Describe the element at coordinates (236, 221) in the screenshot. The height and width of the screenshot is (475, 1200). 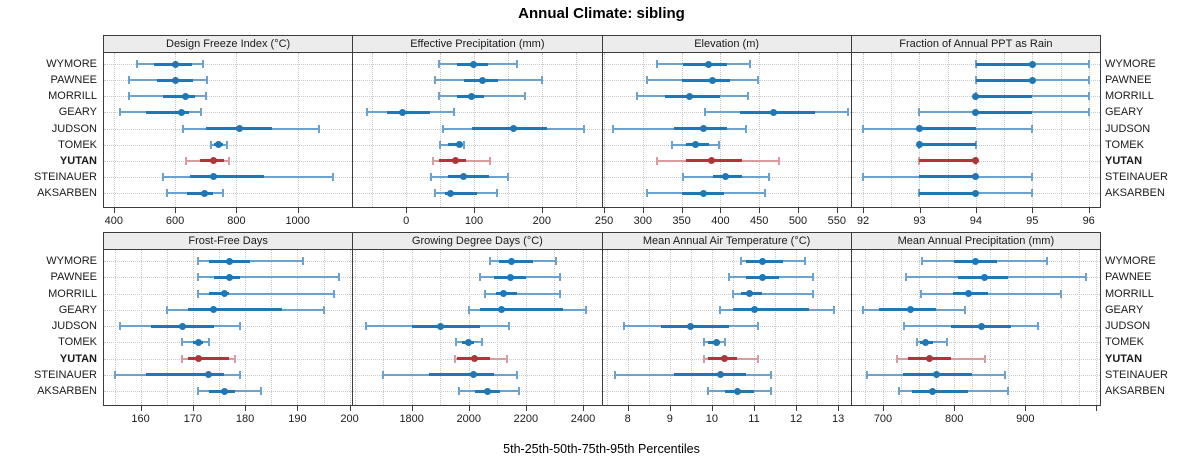
I see `axis-tick-label: 800` at that location.